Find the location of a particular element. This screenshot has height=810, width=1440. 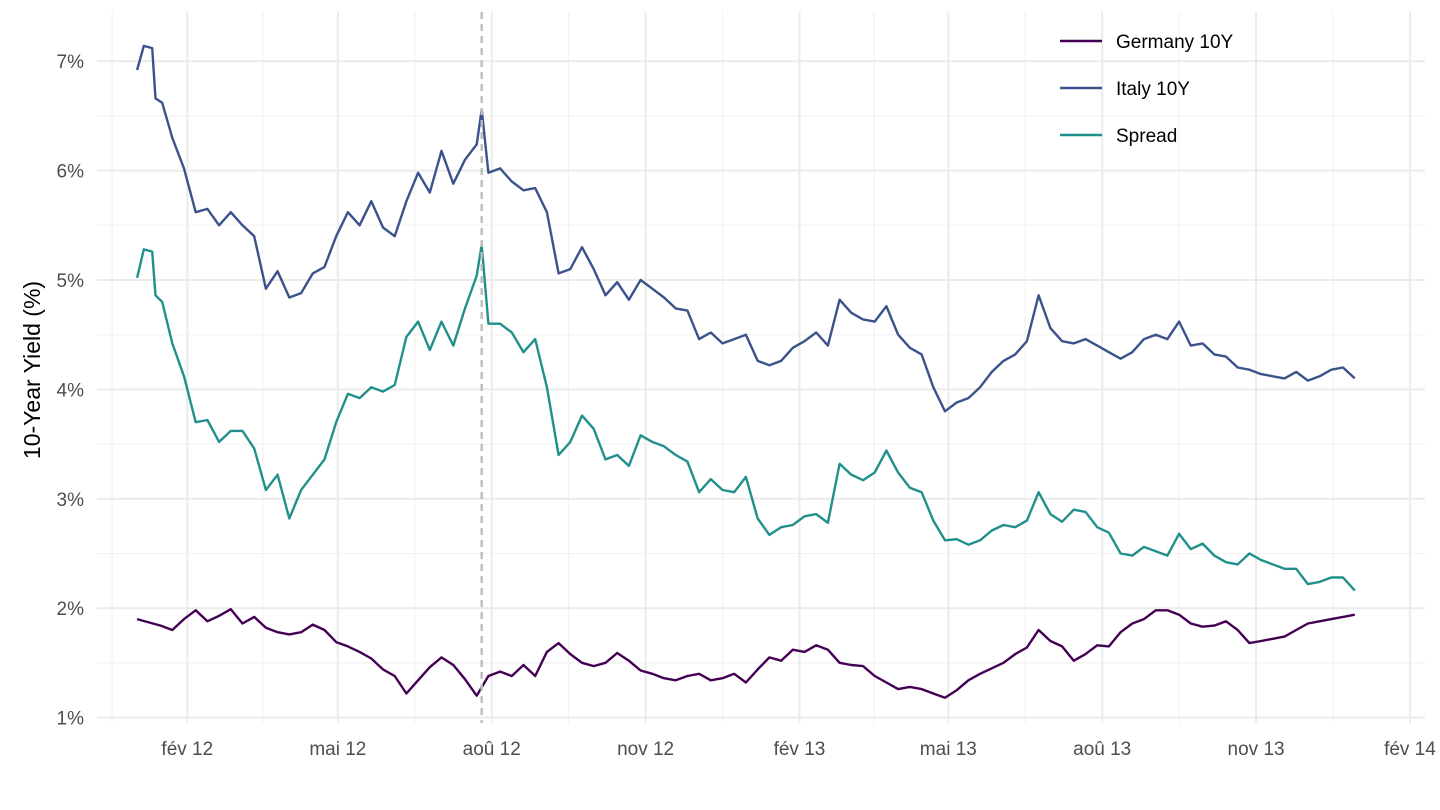

x-tick-label: mai 13 is located at coordinates (948, 749).